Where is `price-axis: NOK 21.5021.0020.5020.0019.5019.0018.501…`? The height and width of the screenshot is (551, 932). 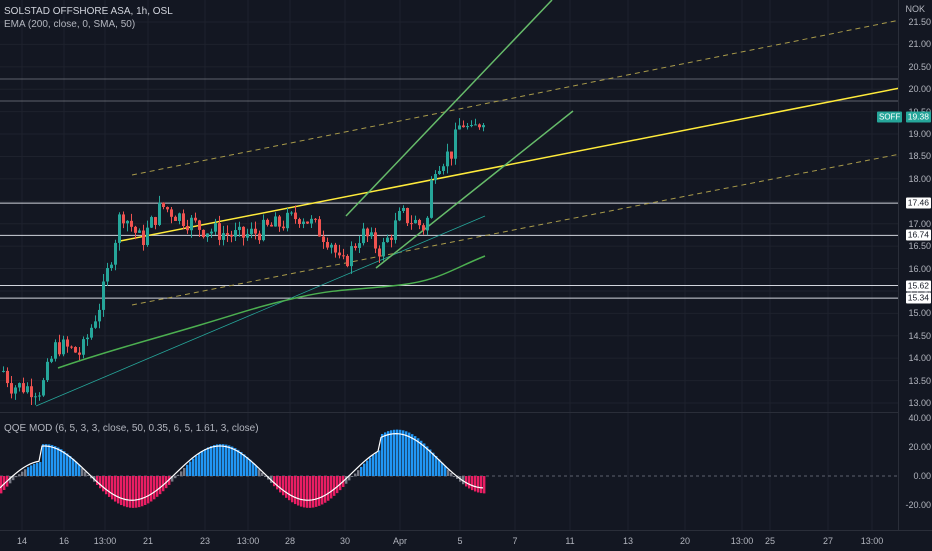
price-axis: NOK 21.5021.0020.5020.0019.5019.0018.501… is located at coordinates (915, 275).